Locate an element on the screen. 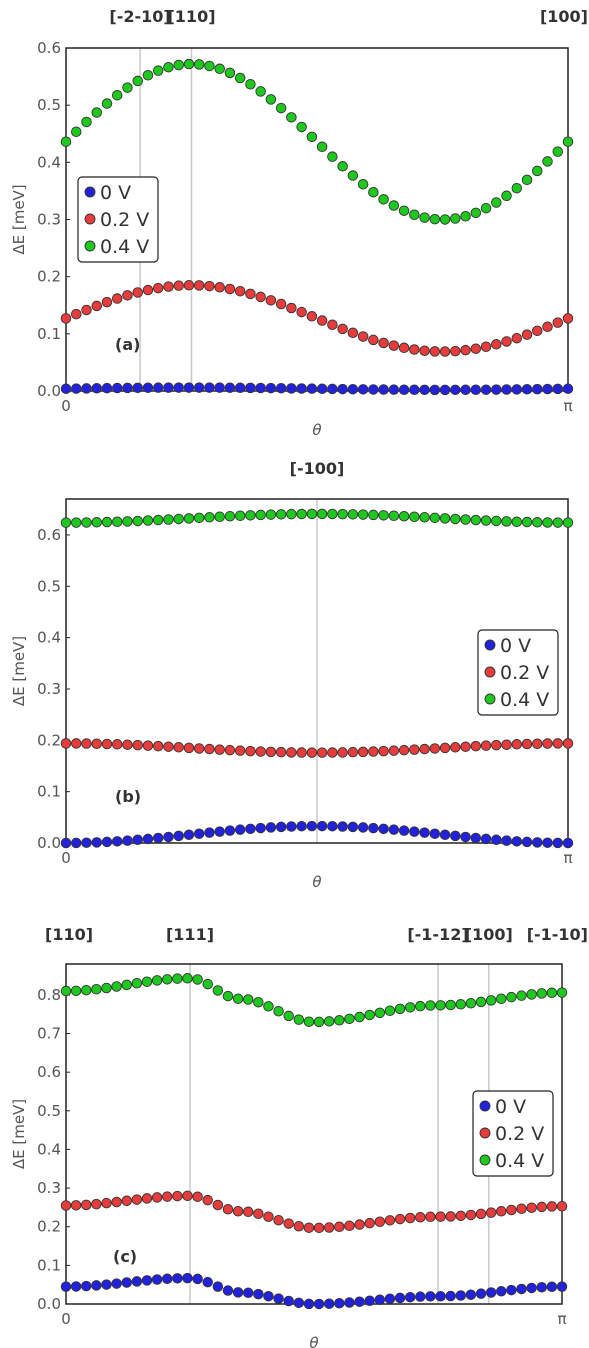 The image size is (589, 1348). y-tick-label: 0.6 is located at coordinates (49, 48).